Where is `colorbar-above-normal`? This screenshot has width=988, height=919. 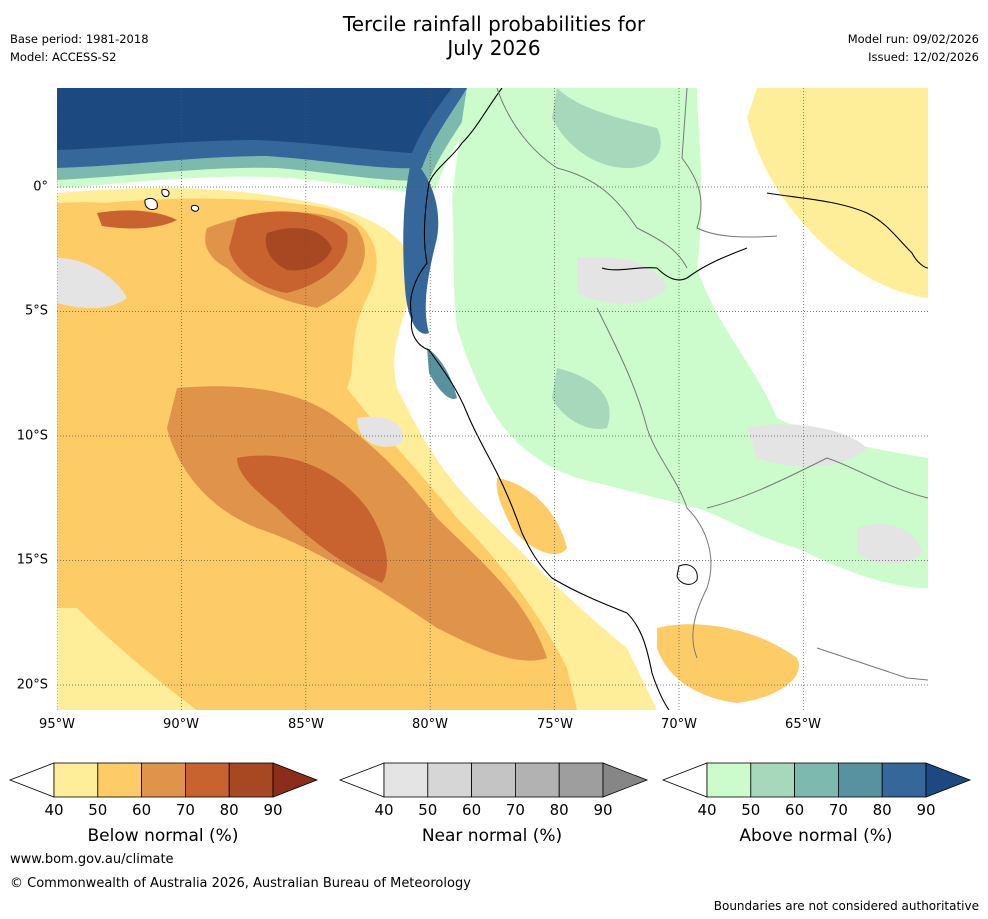
colorbar-above-normal is located at coordinates (816, 780).